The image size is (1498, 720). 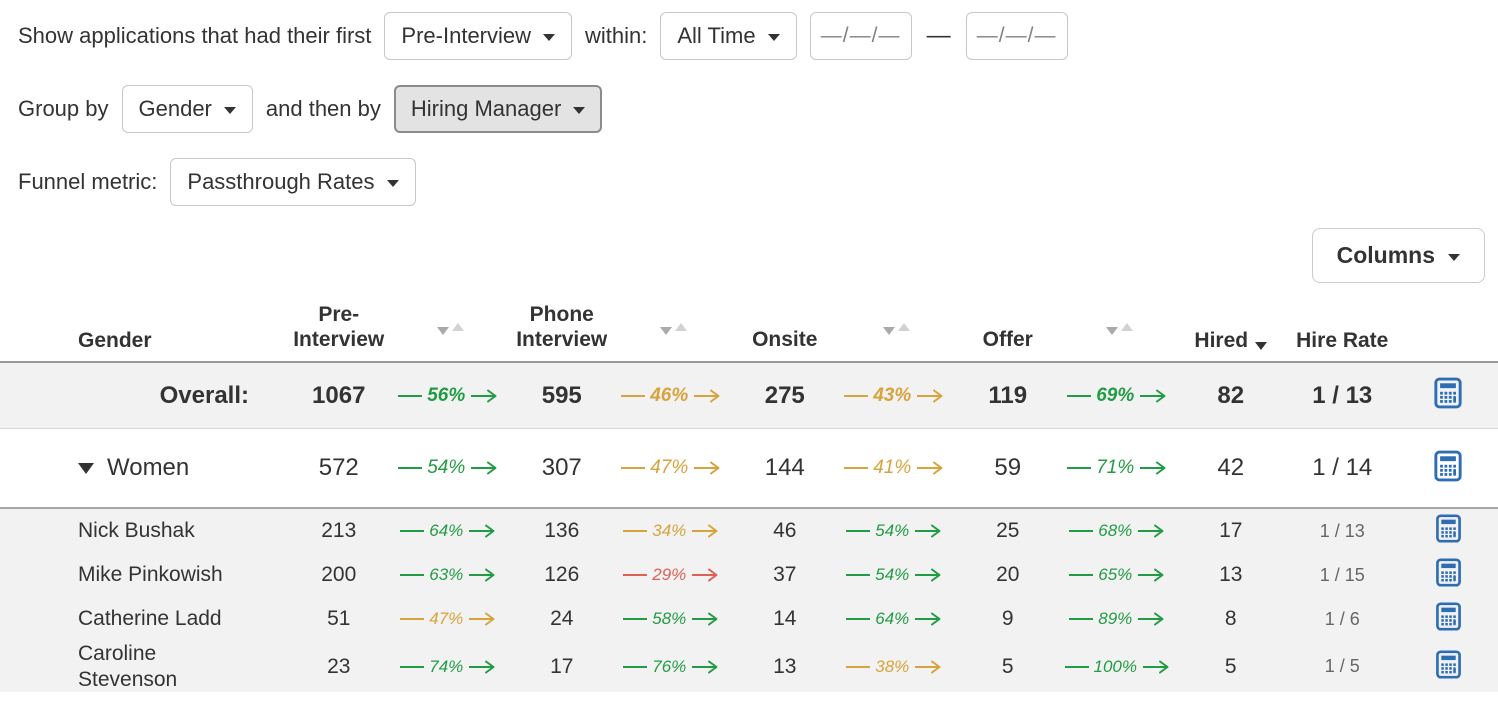 I want to click on group-by-dropdown-value: Gender, so click(x=175, y=108).